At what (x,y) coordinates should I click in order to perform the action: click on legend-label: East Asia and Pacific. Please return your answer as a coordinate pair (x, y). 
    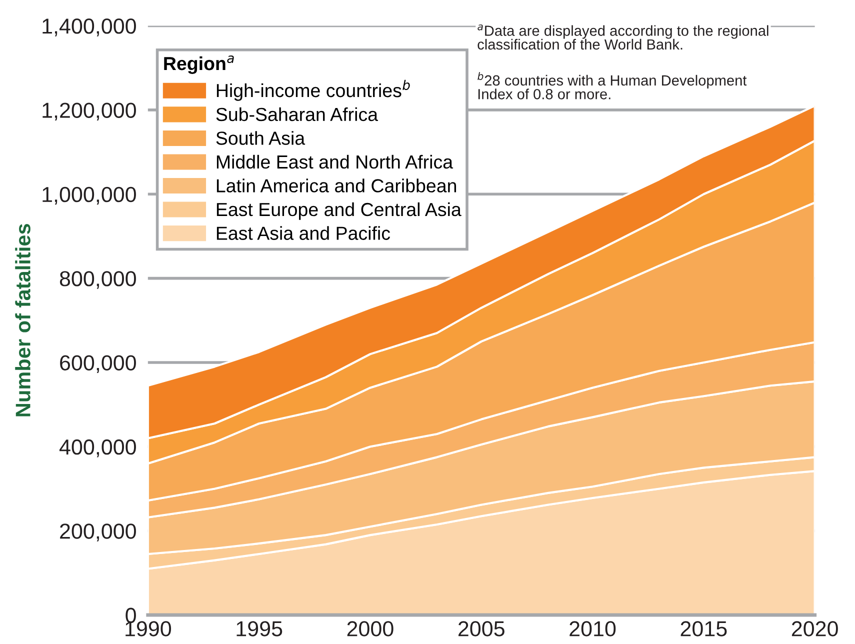
    Looking at the image, I should click on (303, 233).